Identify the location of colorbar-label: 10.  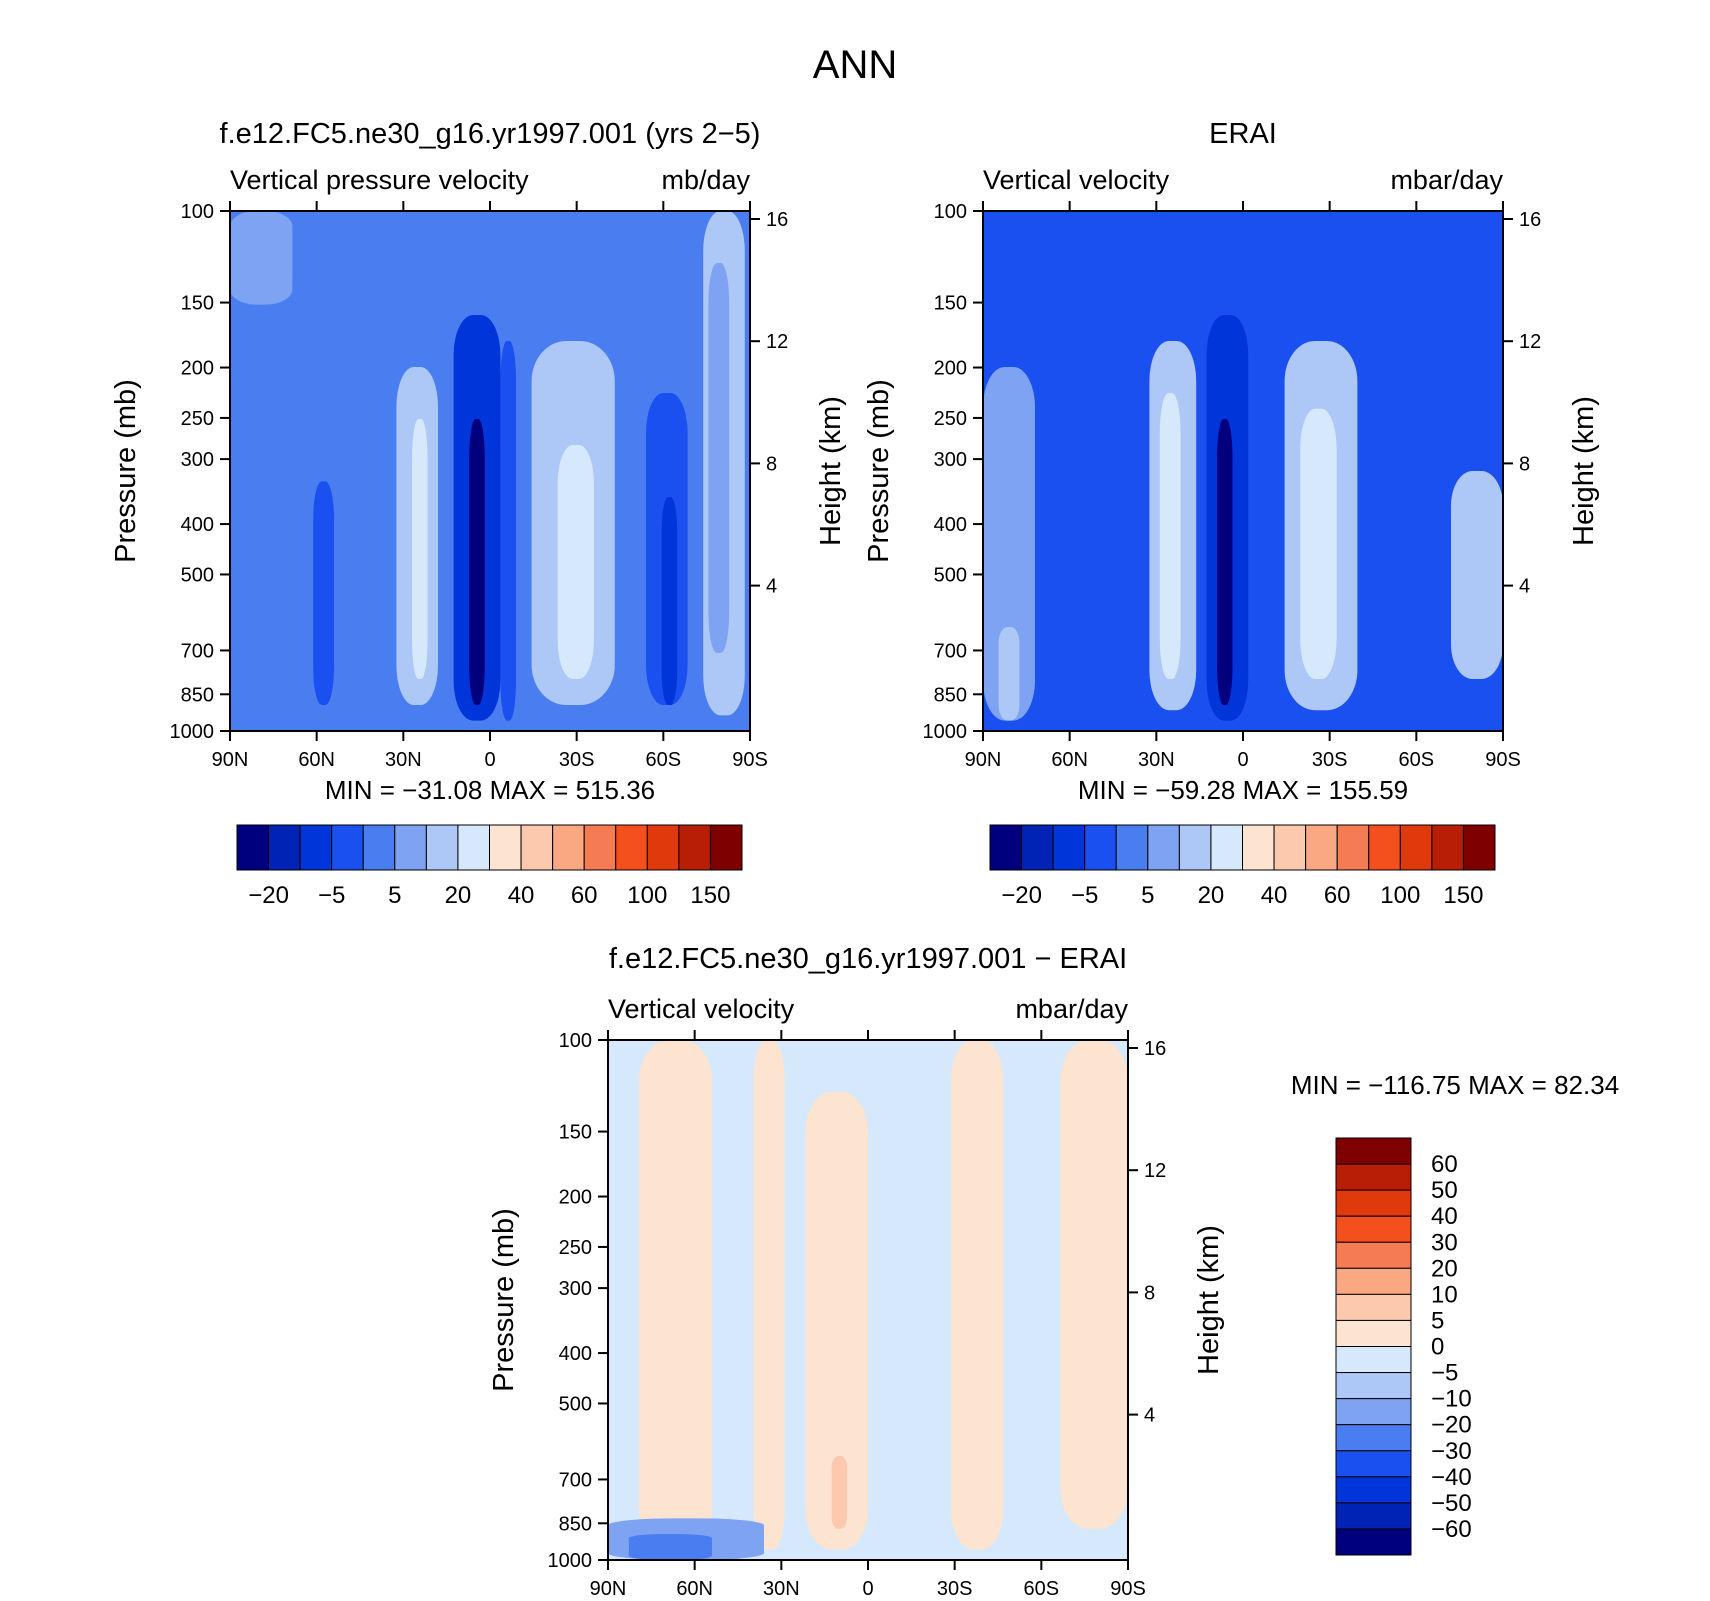
(1444, 1294).